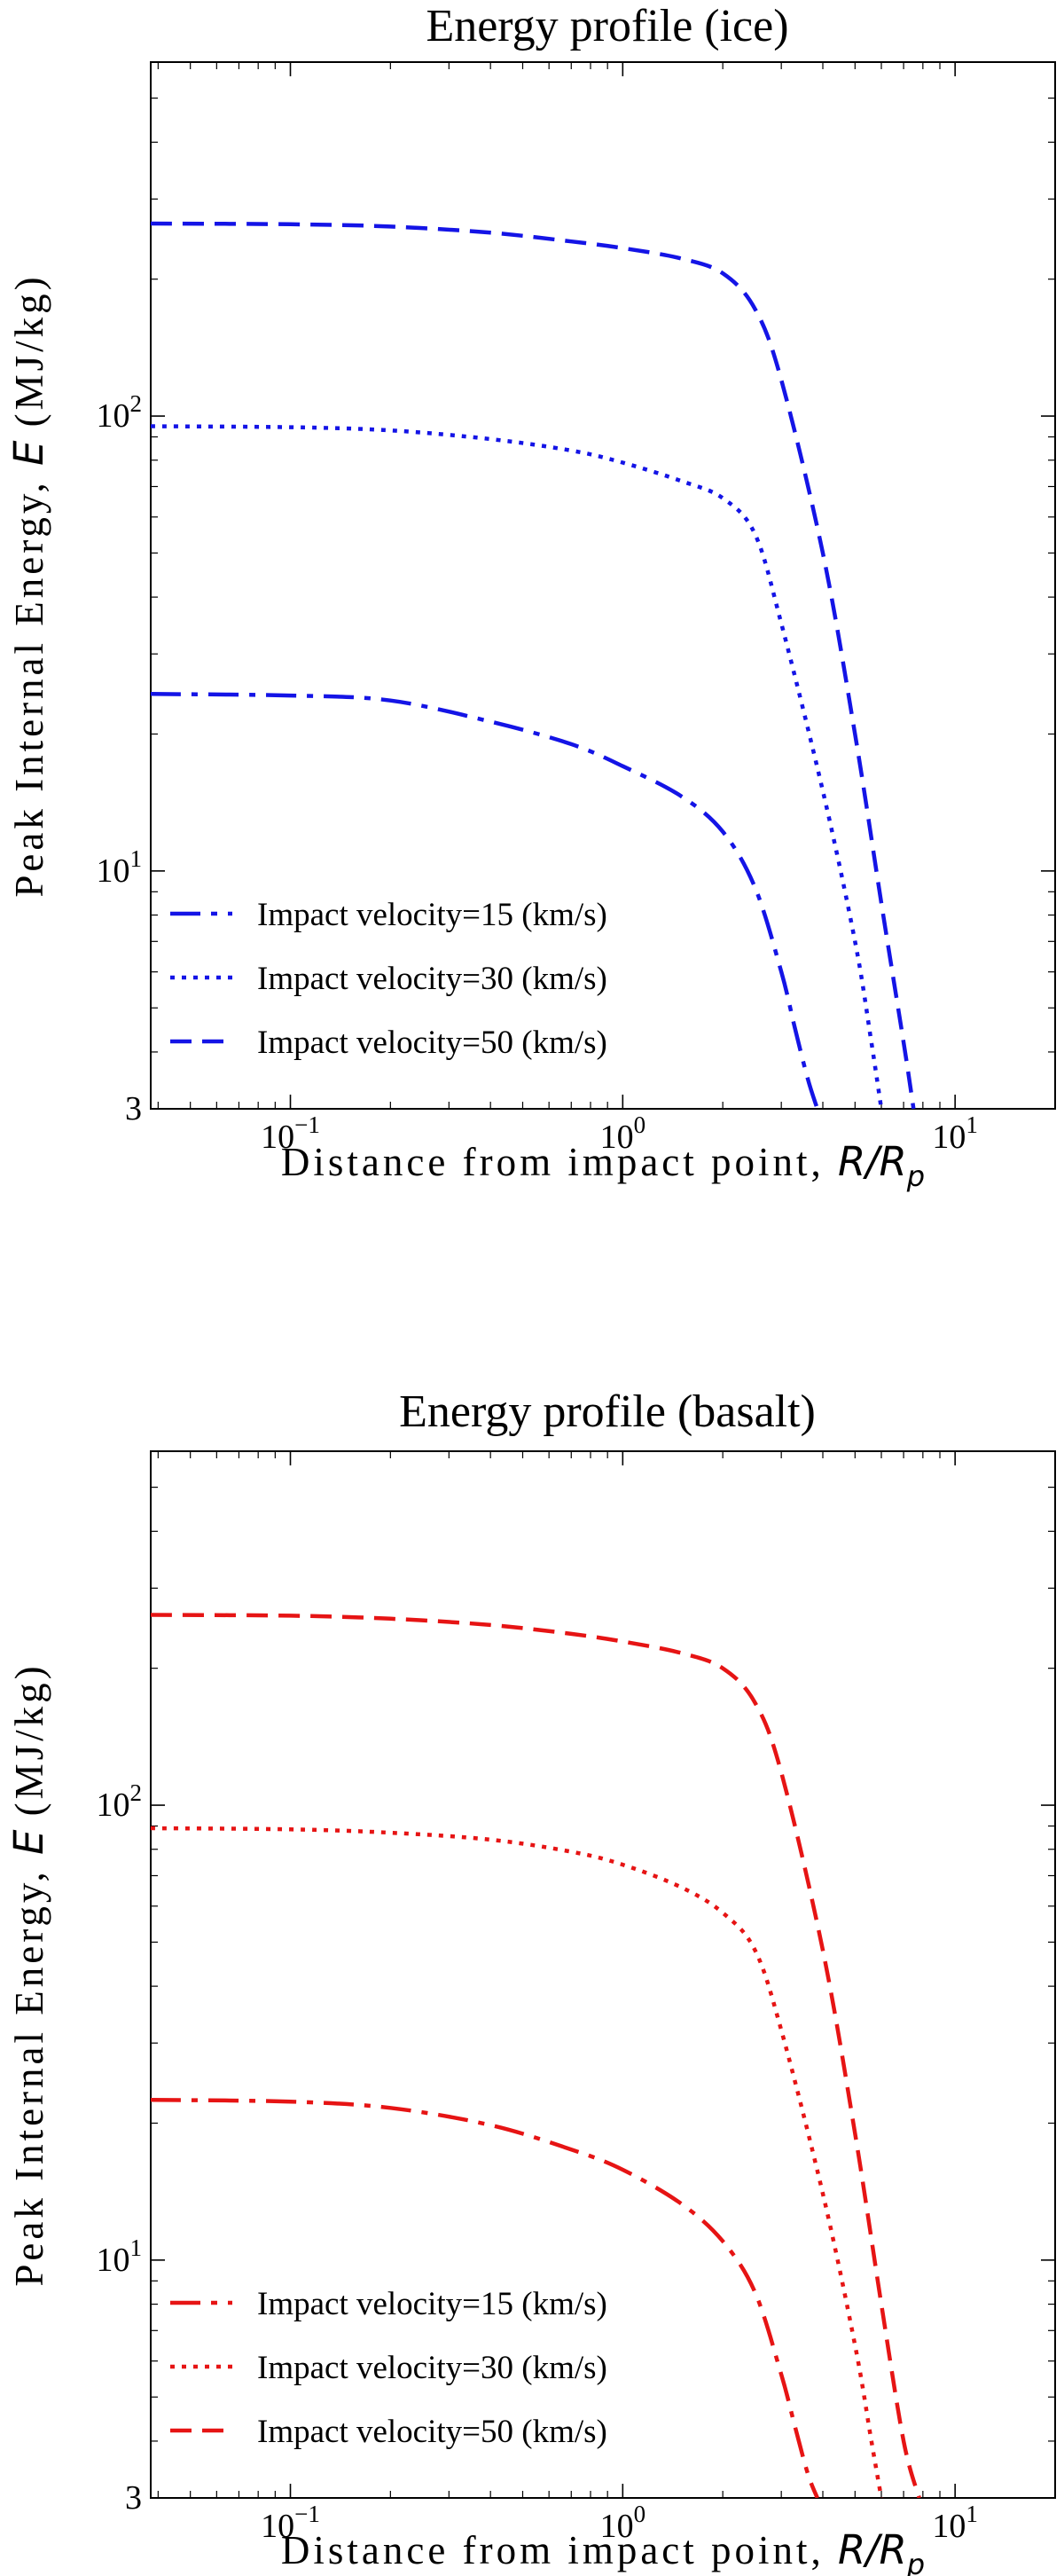  What do you see at coordinates (608, 1411) in the screenshot?
I see `chart-title: Energy profile (basalt)` at bounding box center [608, 1411].